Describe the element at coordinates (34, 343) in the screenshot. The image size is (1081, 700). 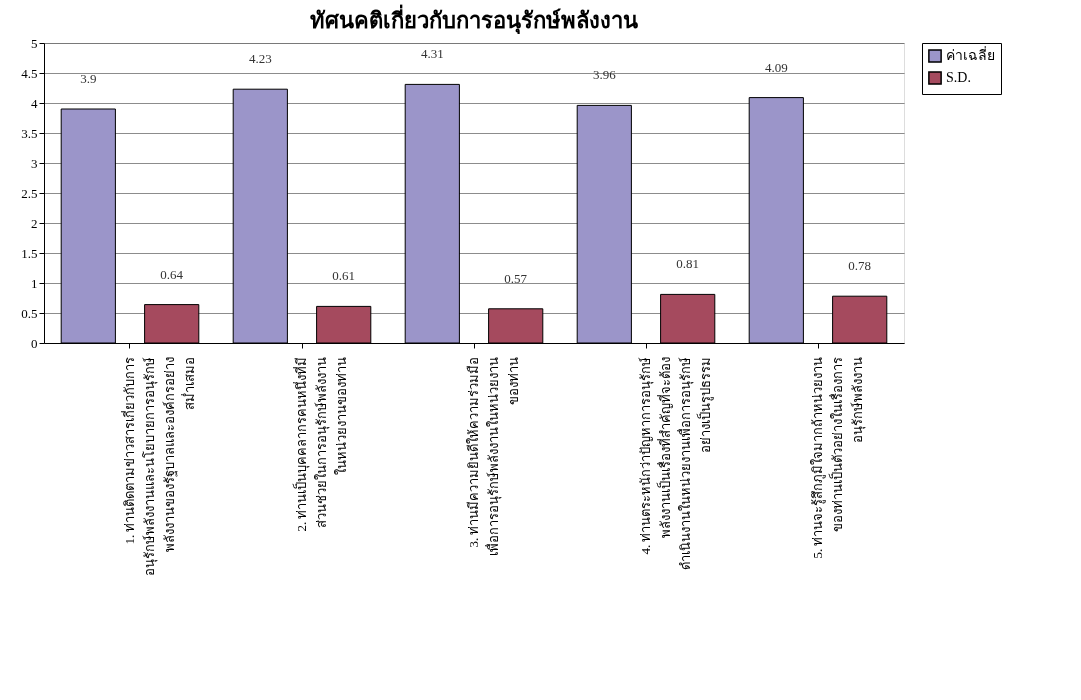
I see `y-tick-label: 0` at that location.